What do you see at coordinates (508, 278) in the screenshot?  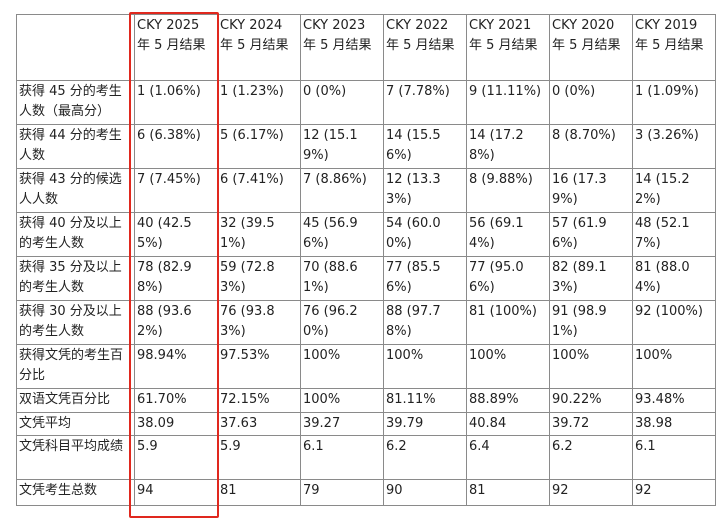 I see `table-cell: 77 (95.06%)` at bounding box center [508, 278].